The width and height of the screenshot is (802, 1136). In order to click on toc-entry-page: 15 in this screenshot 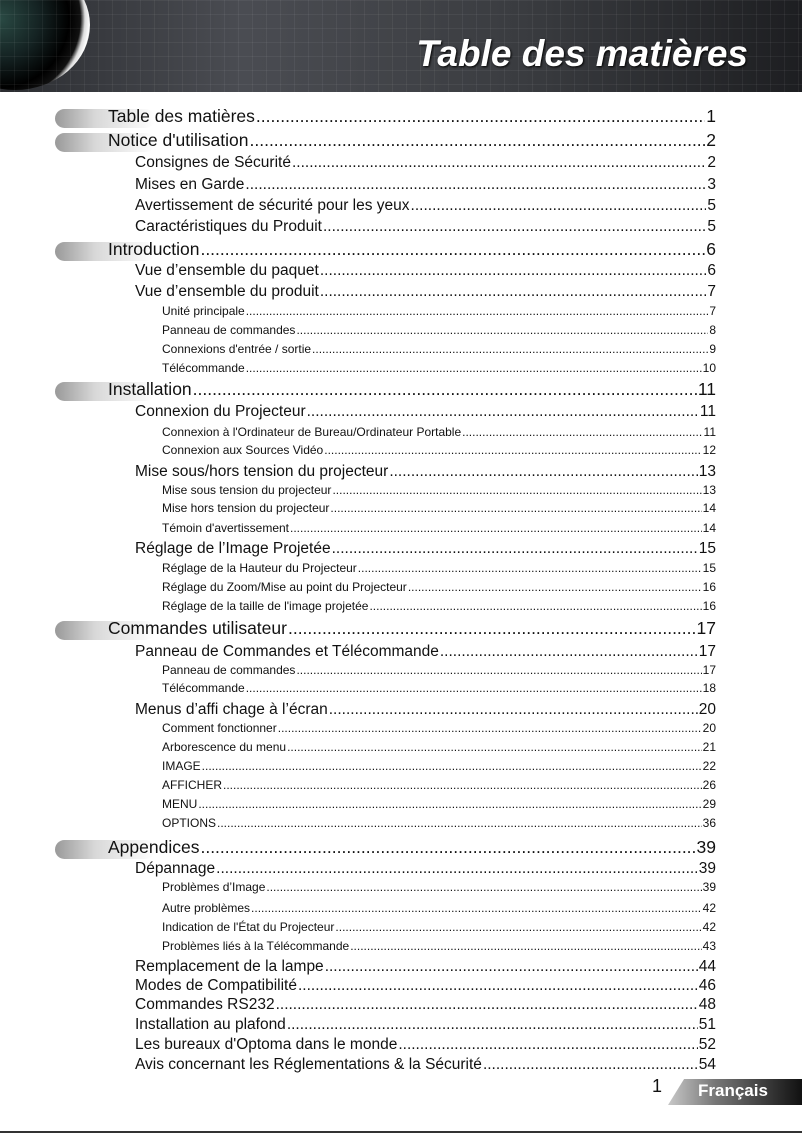, I will do `click(709, 568)`.